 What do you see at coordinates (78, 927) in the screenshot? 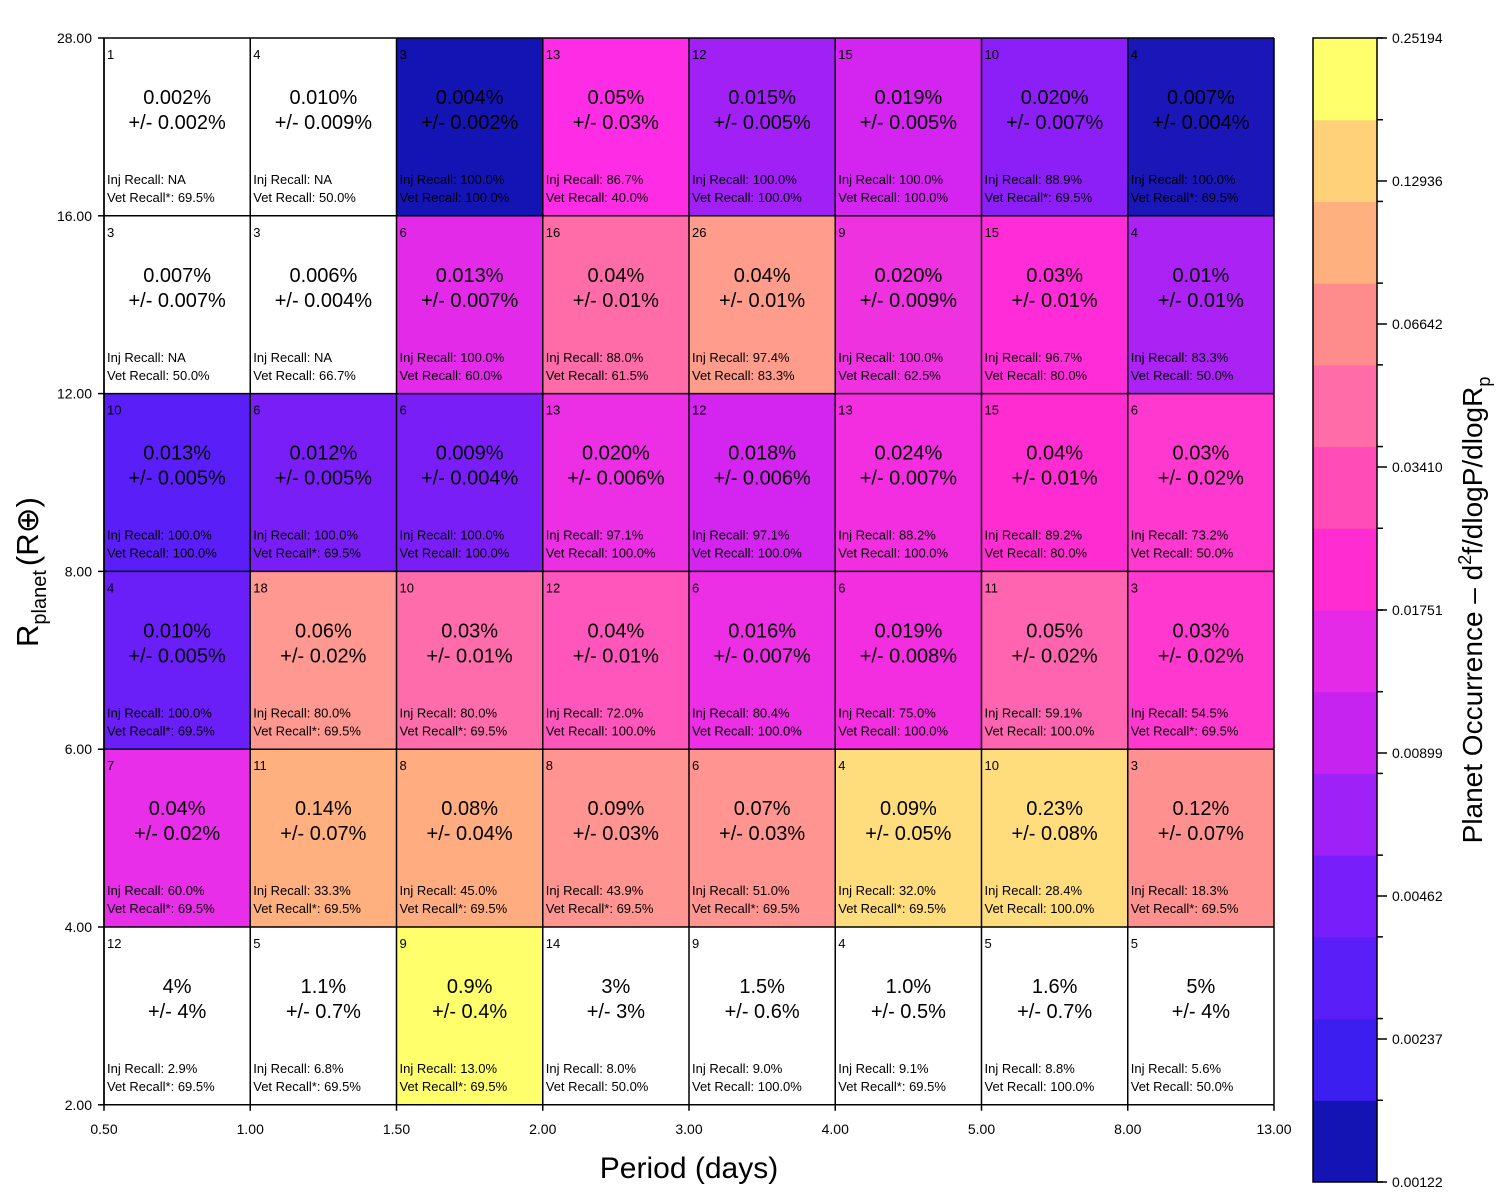
I see `y-tick-label: 4.00` at bounding box center [78, 927].